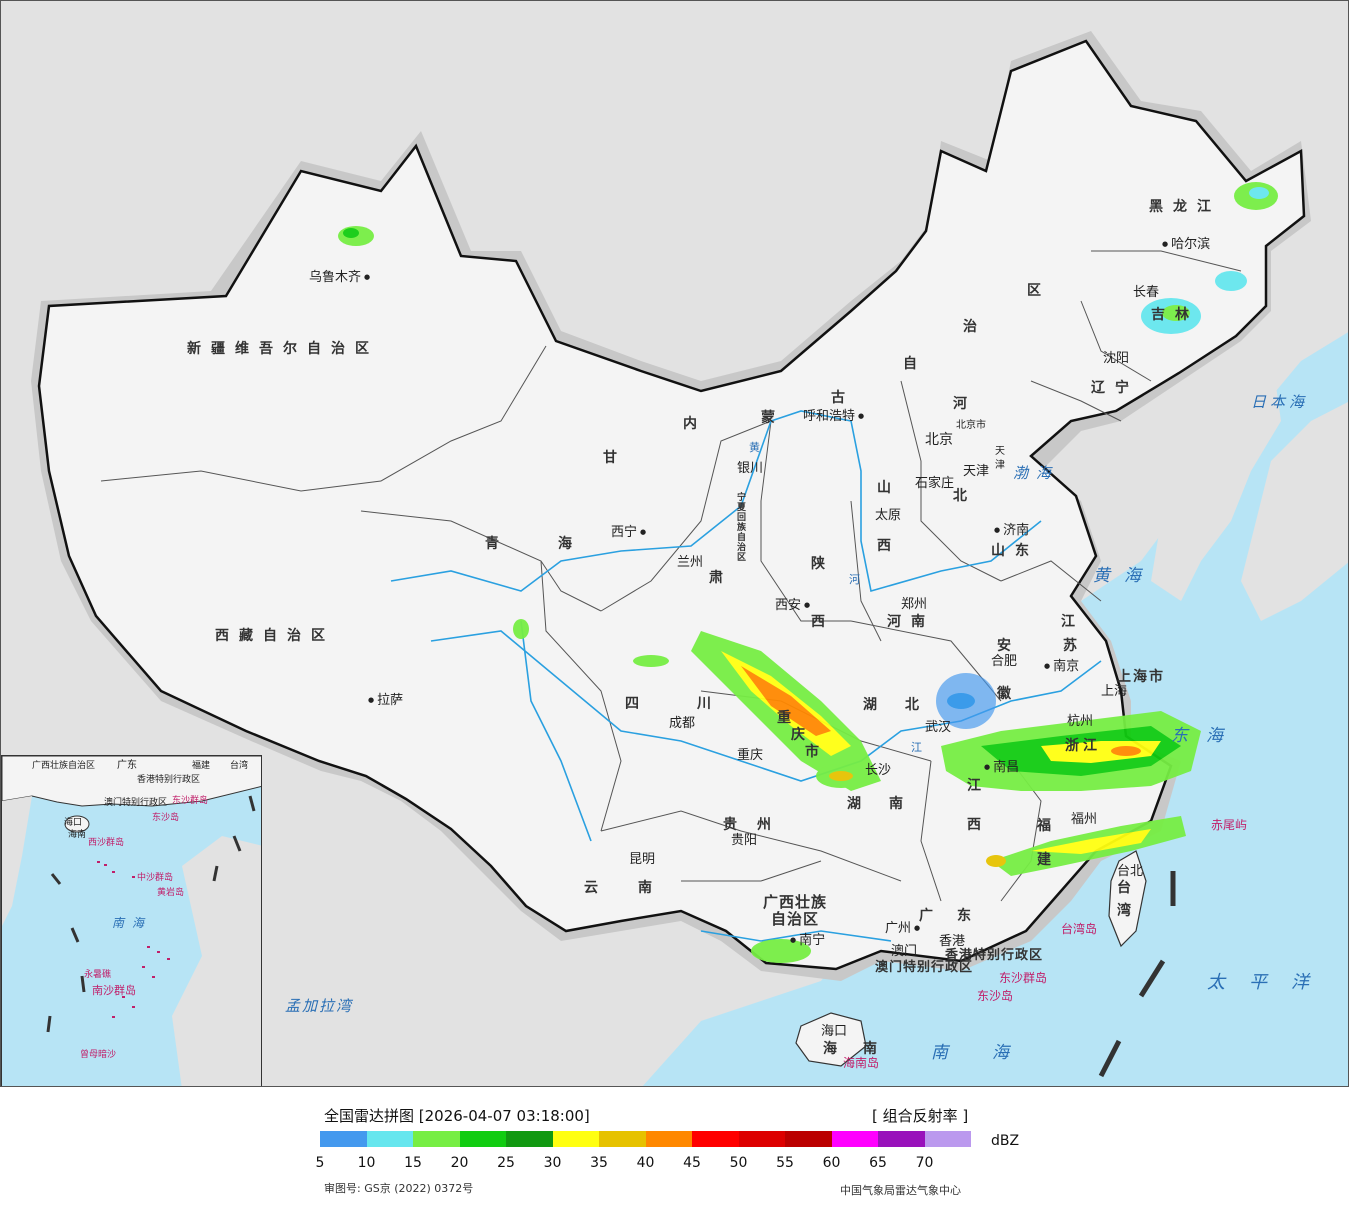  Describe the element at coordinates (843, 398) in the screenshot. I see `label-neimeng-3: 古` at that location.